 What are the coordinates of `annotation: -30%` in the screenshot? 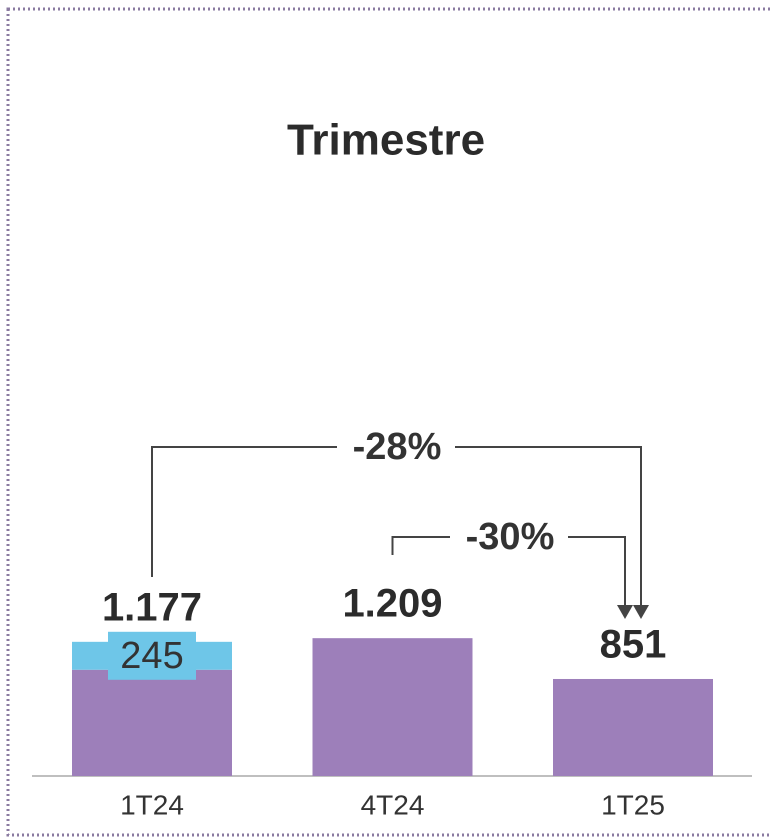 It's located at (510, 537).